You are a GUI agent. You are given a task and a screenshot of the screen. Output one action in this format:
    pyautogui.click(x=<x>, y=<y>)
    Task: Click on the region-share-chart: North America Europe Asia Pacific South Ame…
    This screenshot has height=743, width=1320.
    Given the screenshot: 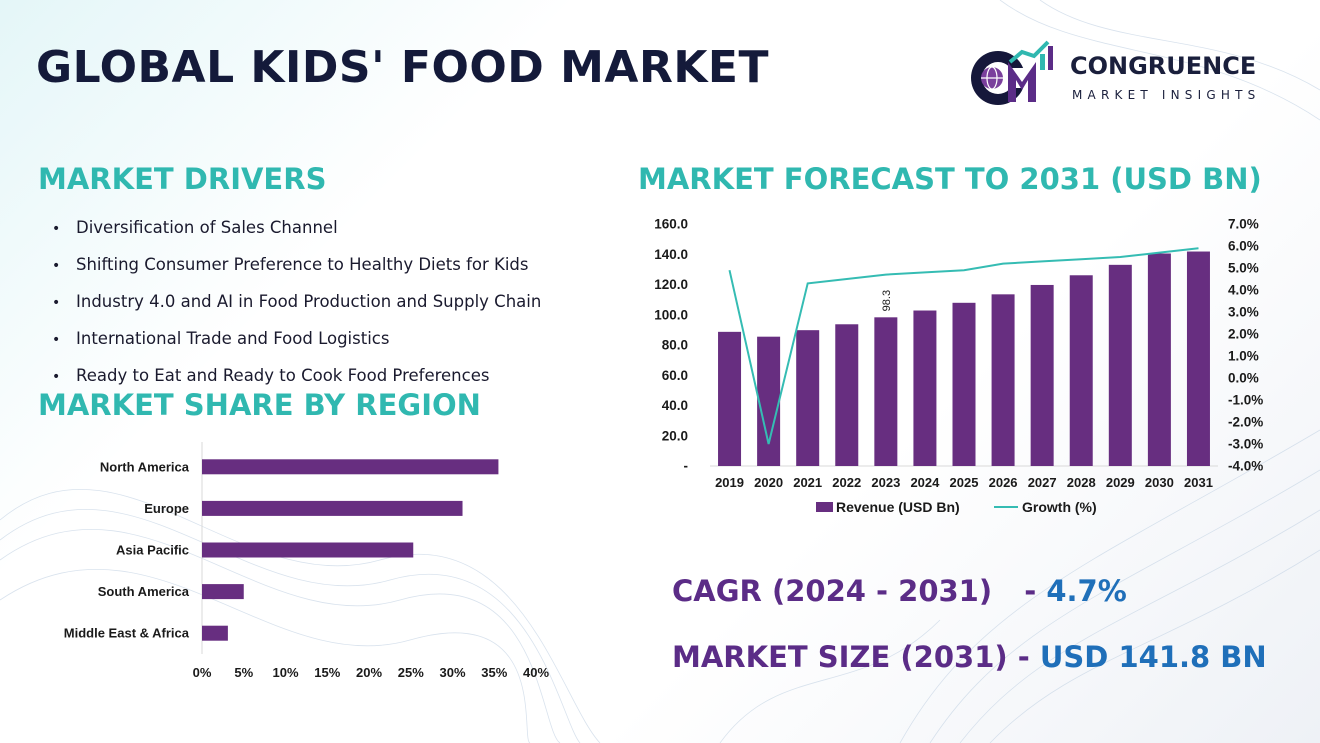 What is the action you would take?
    pyautogui.click(x=306, y=561)
    